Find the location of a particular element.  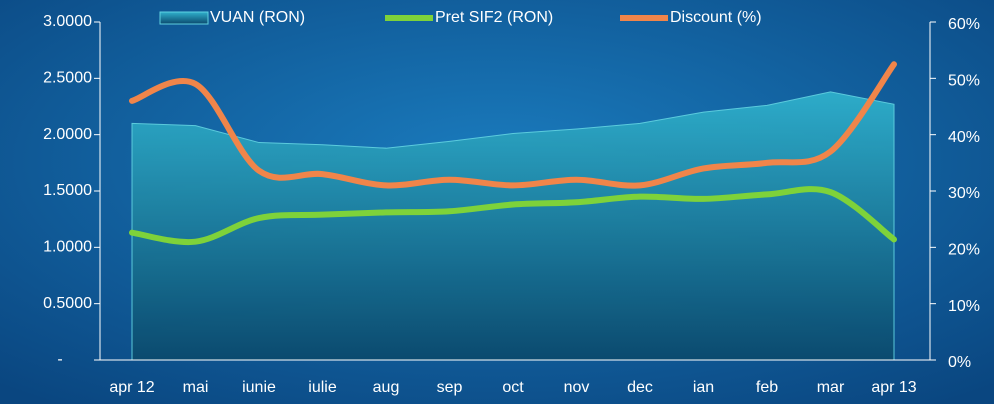

y2-tick-label: 0% is located at coordinates (959, 362).